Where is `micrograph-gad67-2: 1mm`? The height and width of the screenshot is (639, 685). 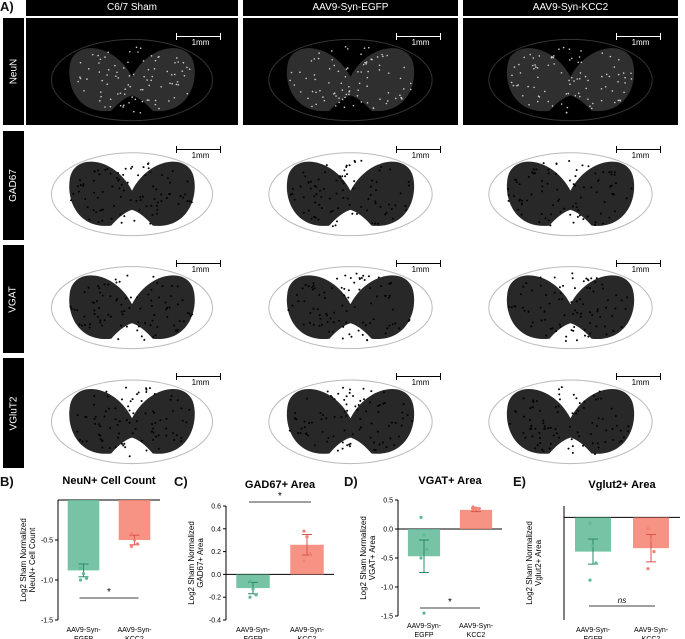 micrograph-gad67-2: 1mm is located at coordinates (350, 185).